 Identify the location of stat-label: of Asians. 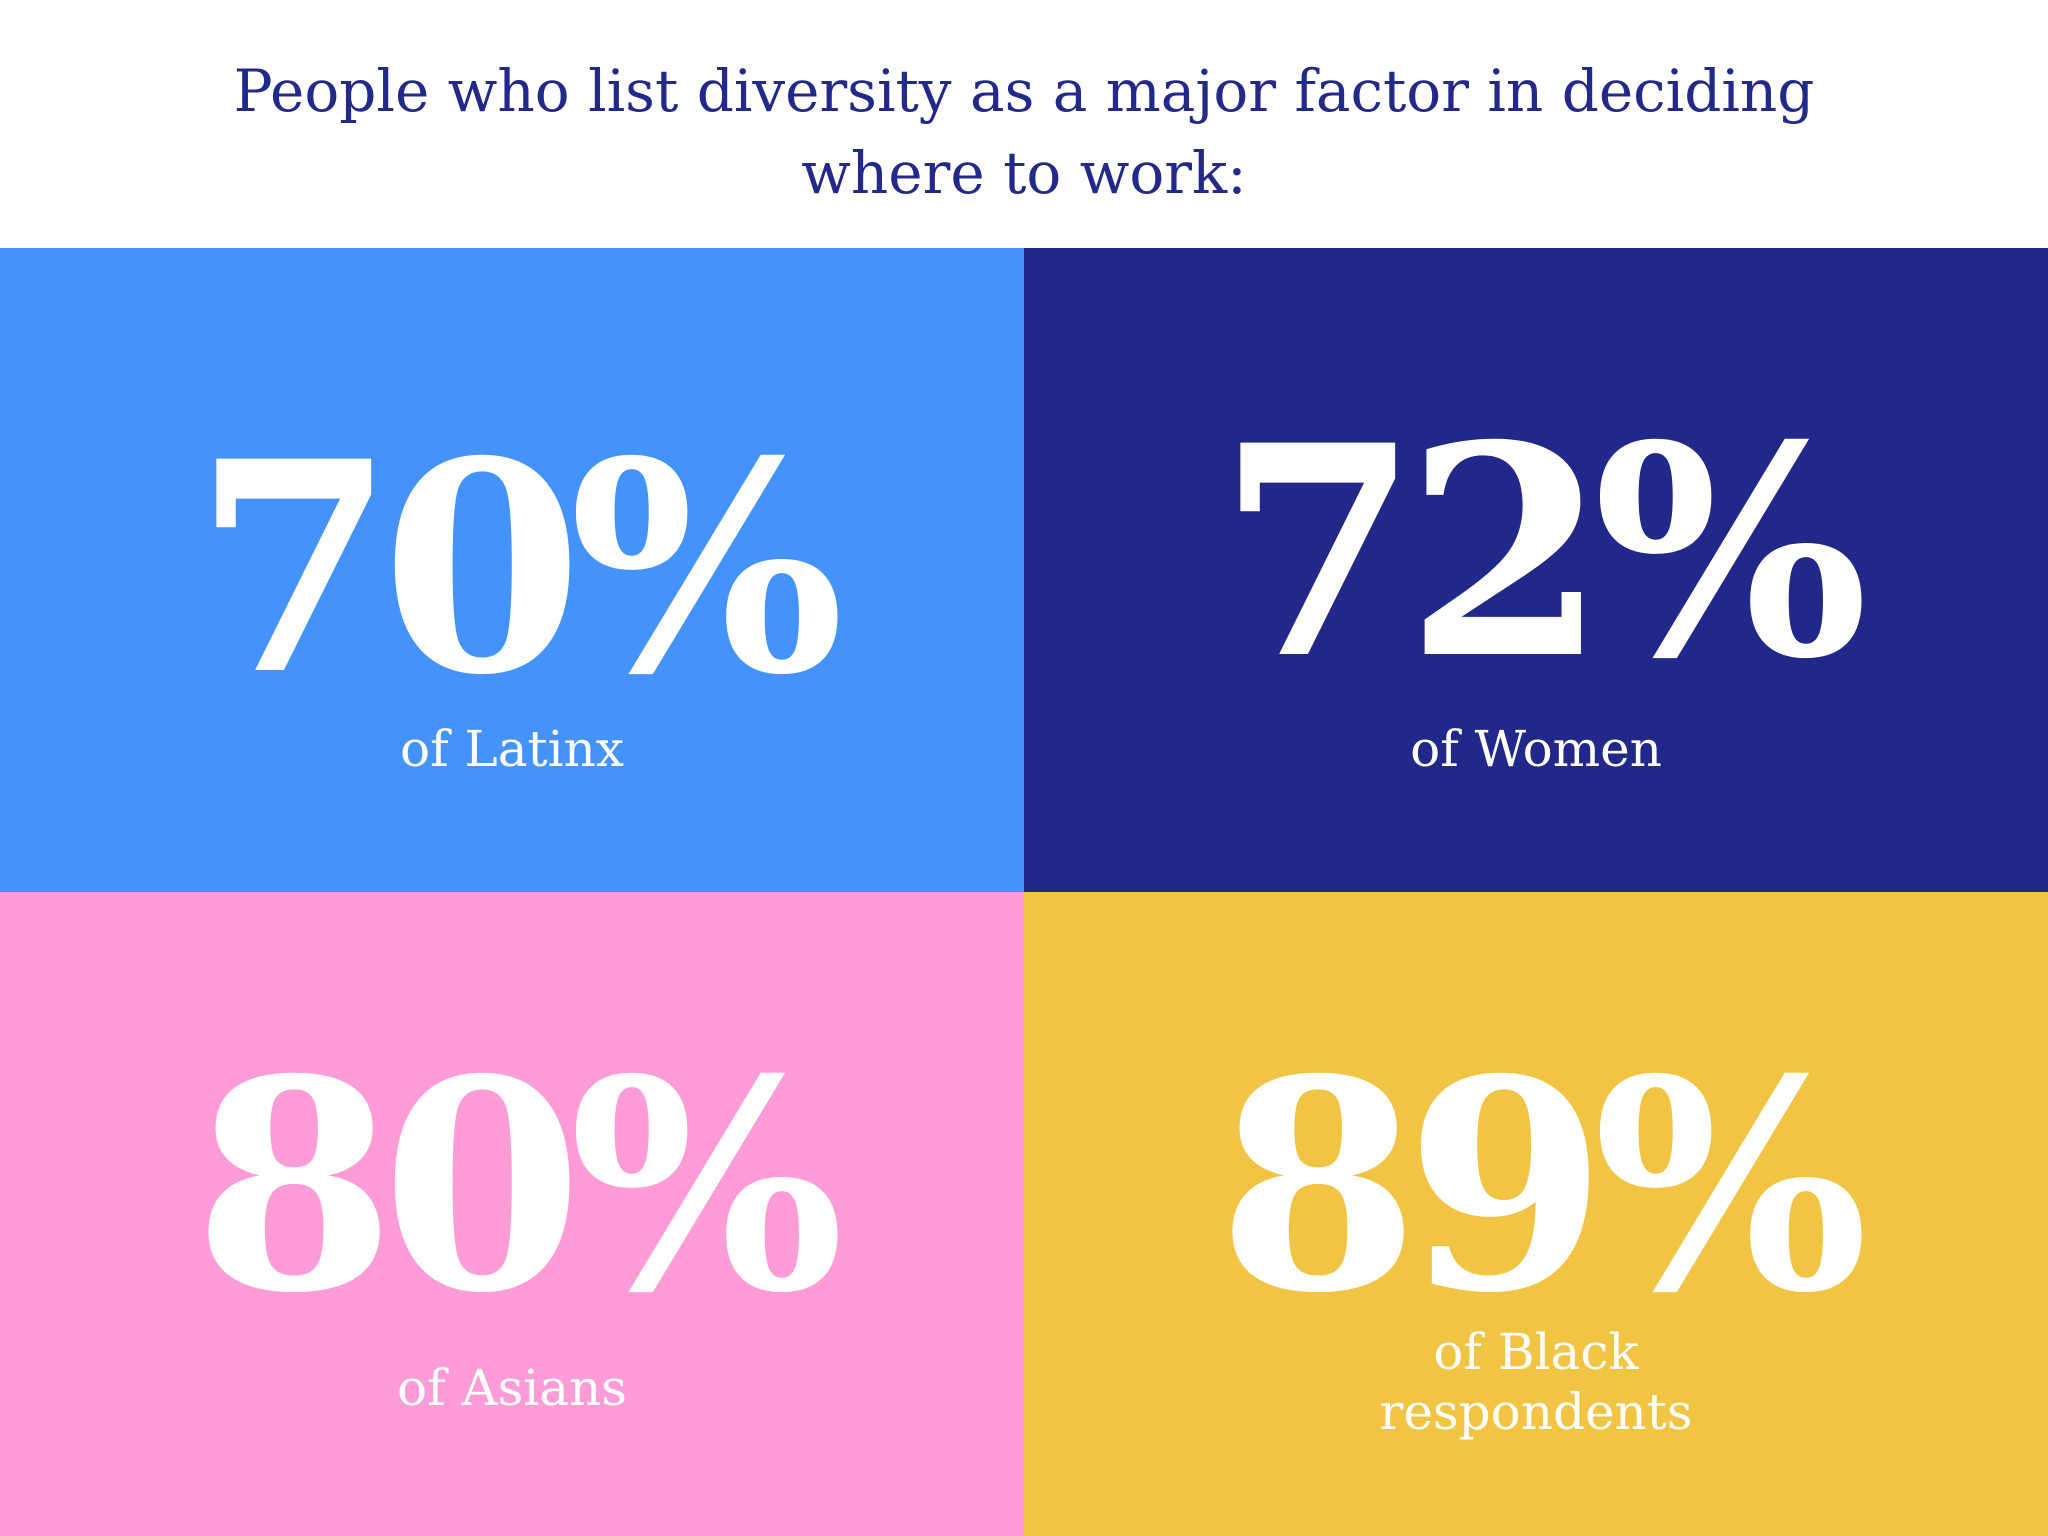
(512, 1388).